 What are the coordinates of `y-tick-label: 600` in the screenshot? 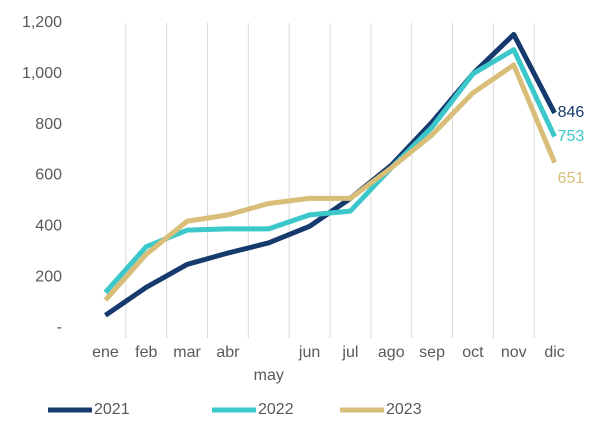 It's located at (48, 175).